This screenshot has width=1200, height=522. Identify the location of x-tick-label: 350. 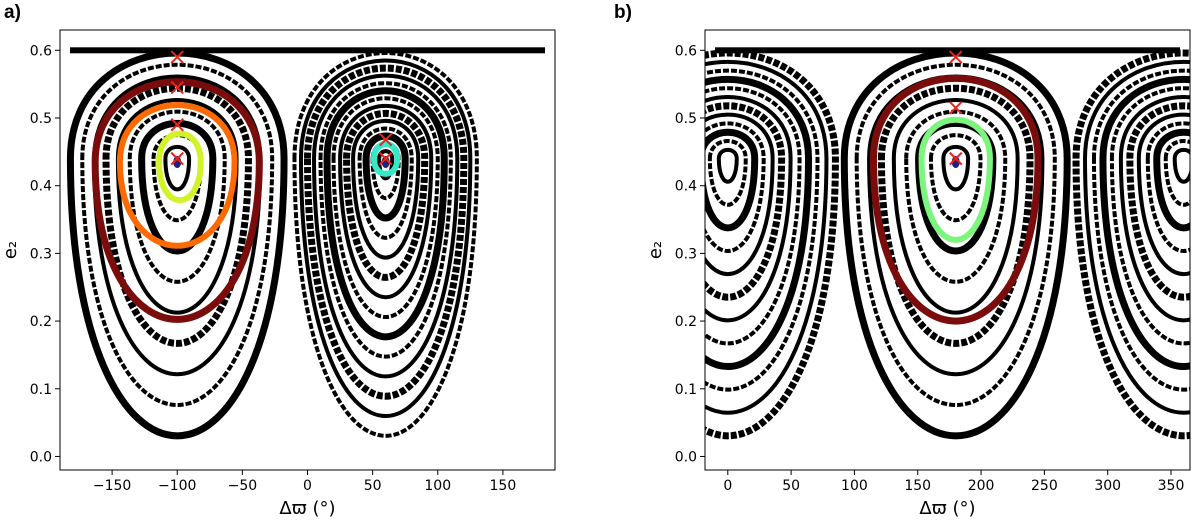
(1171, 486).